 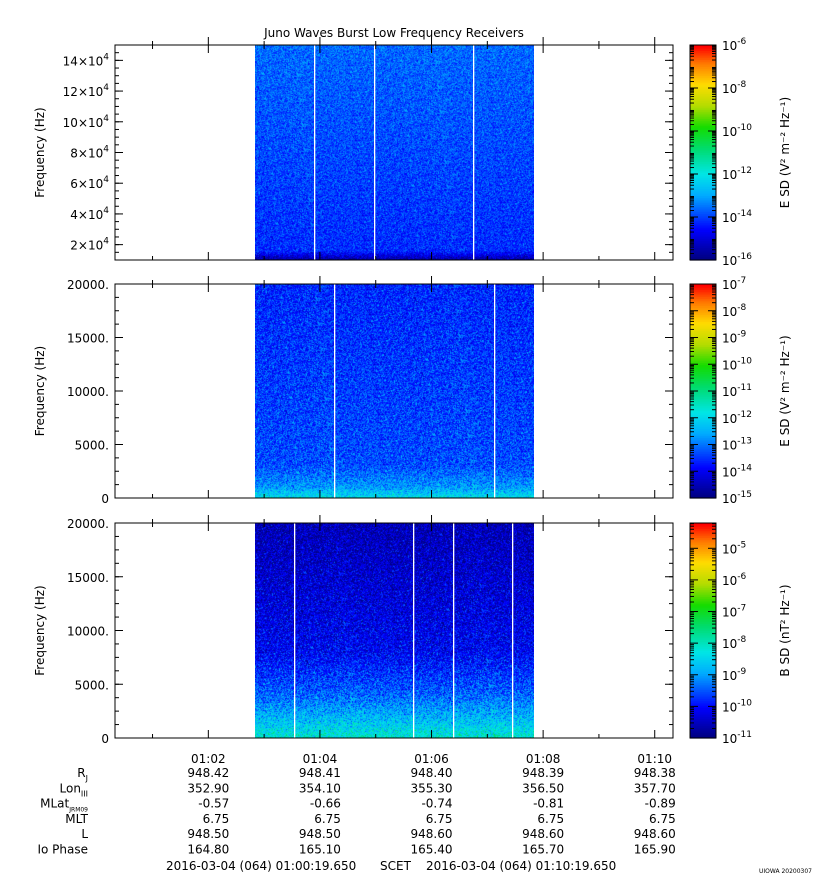 What do you see at coordinates (86, 91) in the screenshot?
I see `y-tick-label: 12×104` at bounding box center [86, 91].